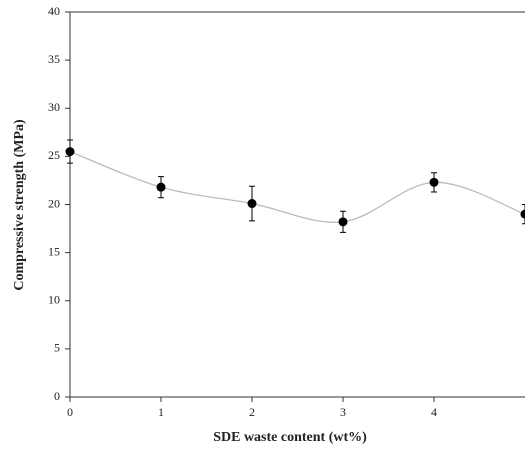  Describe the element at coordinates (252, 412) in the screenshot. I see `x-tick-label: 2` at that location.